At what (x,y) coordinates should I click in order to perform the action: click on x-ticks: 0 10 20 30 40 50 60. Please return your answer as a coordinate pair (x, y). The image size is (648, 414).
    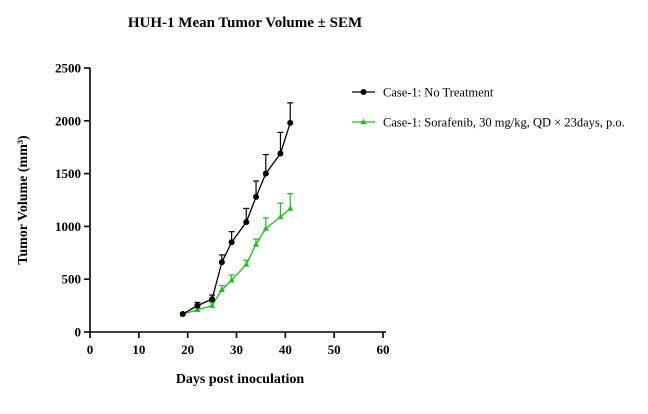
    Looking at the image, I should click on (238, 344).